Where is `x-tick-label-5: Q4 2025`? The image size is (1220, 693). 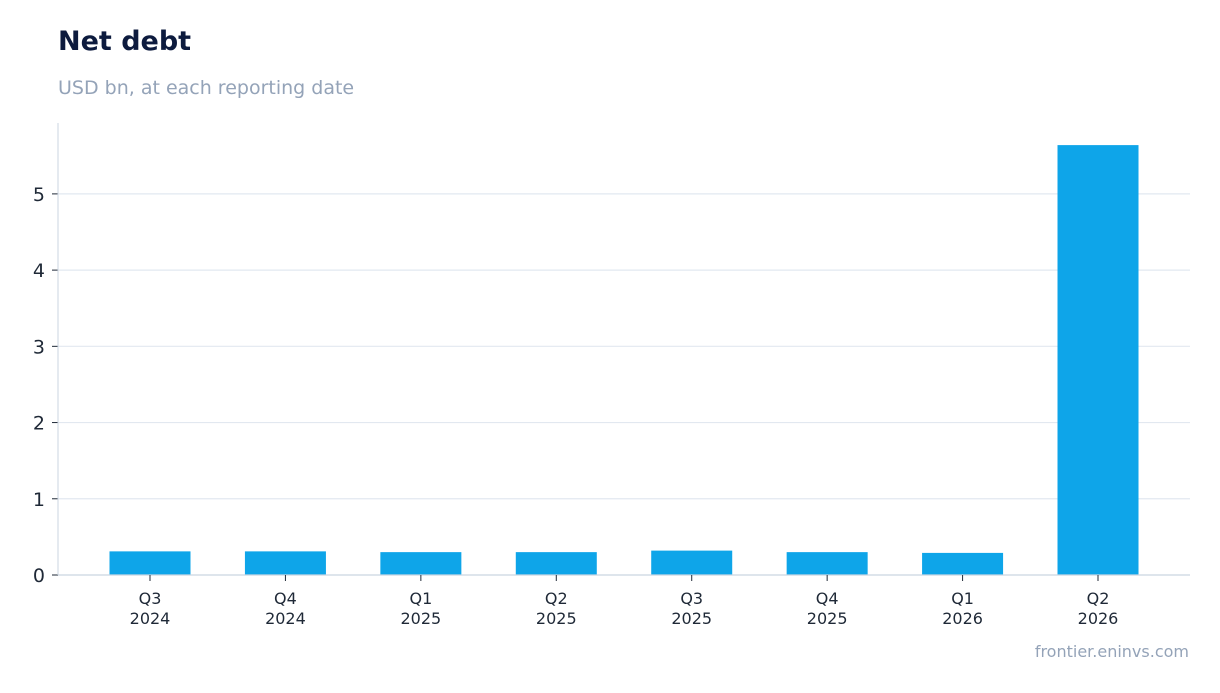
x-tick-label-5: Q4 2025 is located at coordinates (827, 608).